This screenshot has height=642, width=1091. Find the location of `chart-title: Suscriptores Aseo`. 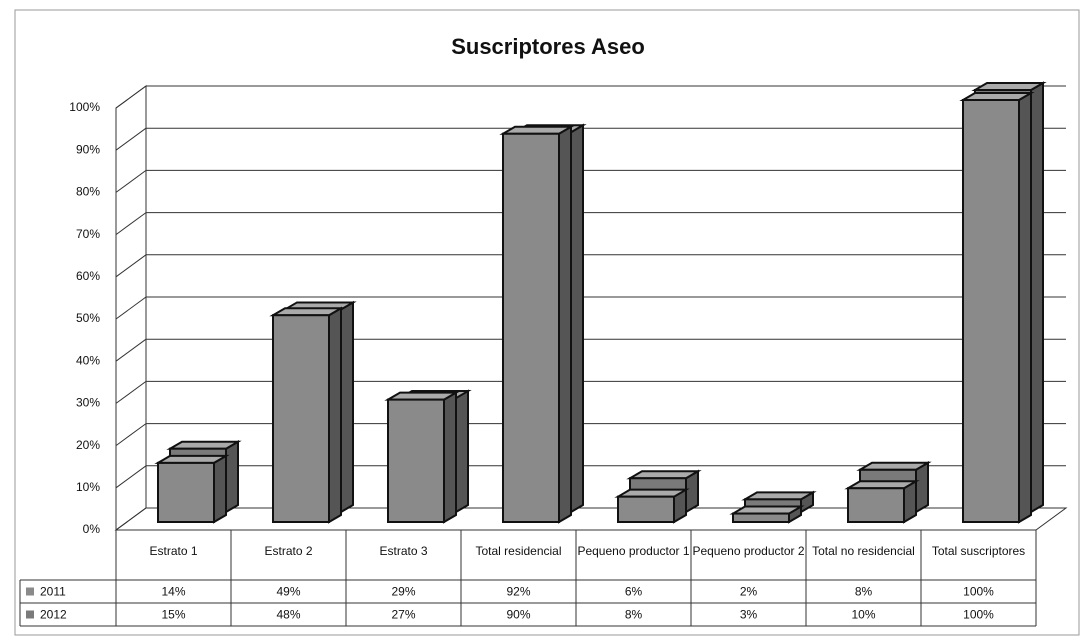

chart-title: Suscriptores Aseo is located at coordinates (548, 46).